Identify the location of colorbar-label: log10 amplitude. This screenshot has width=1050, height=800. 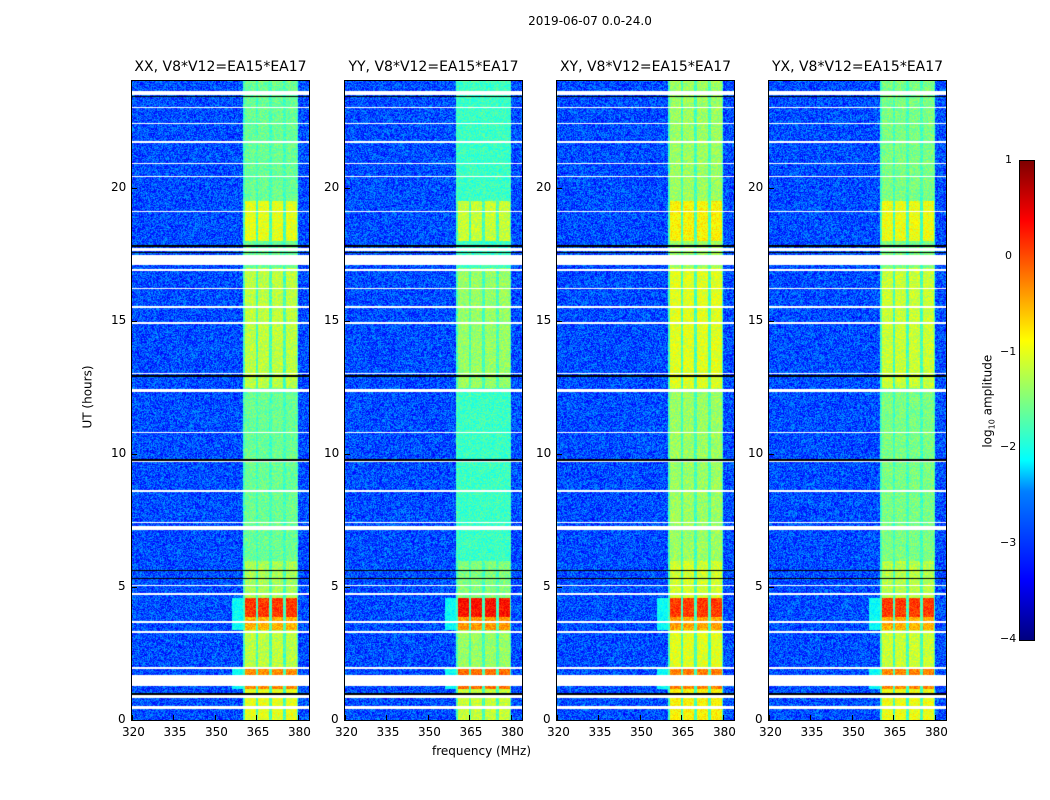
(988, 401).